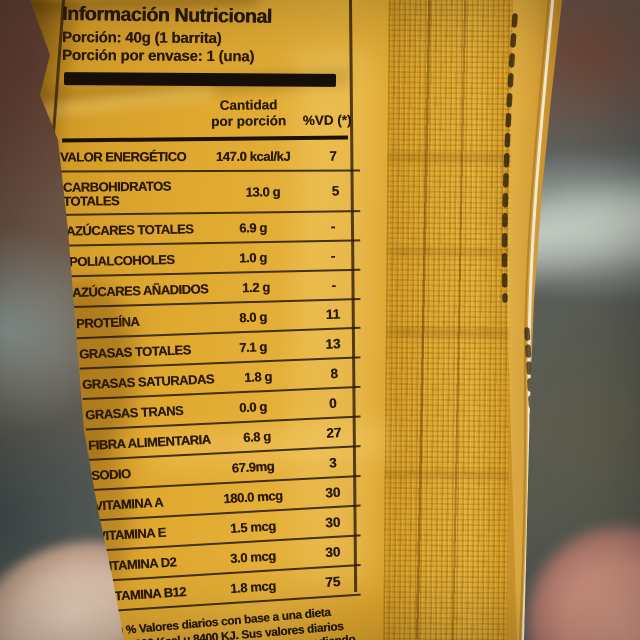 The height and width of the screenshot is (640, 640). Describe the element at coordinates (138, 564) in the screenshot. I see `nutrient-name: VITAMINA D2` at that location.